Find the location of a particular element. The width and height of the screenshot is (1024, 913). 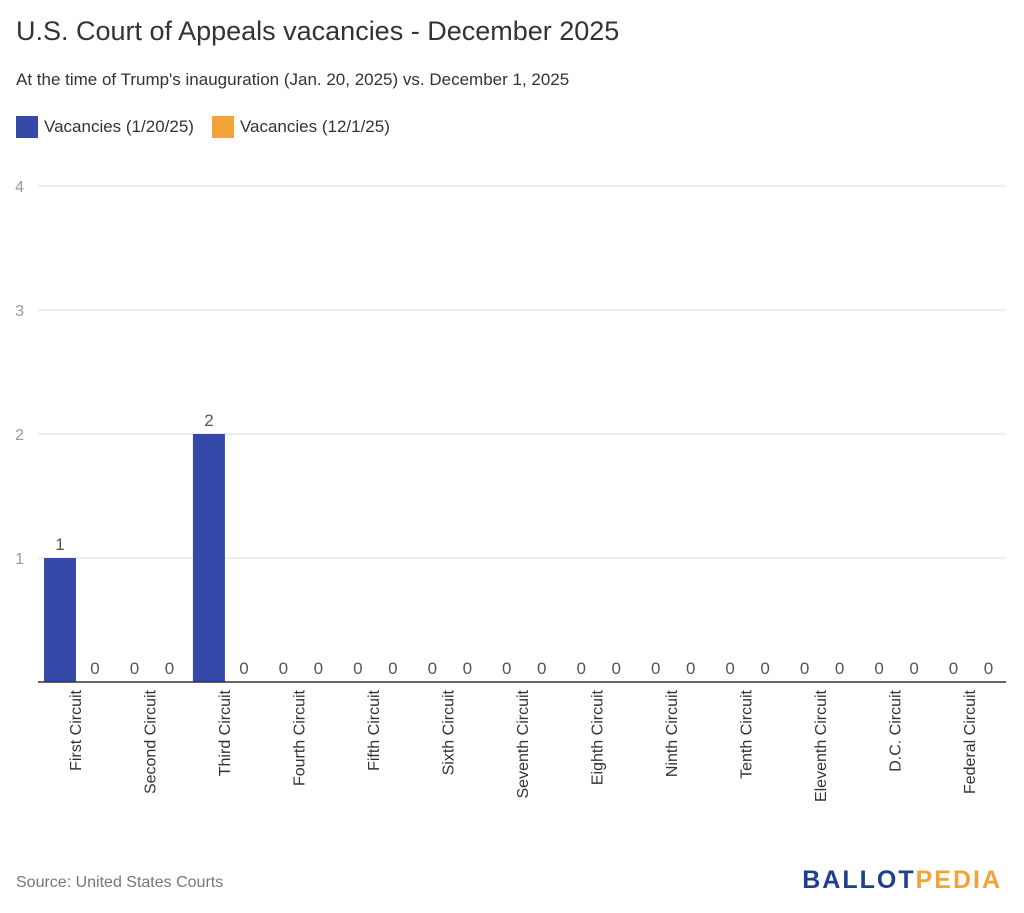

logo-part-pedia: PEDIA is located at coordinates (958, 880).